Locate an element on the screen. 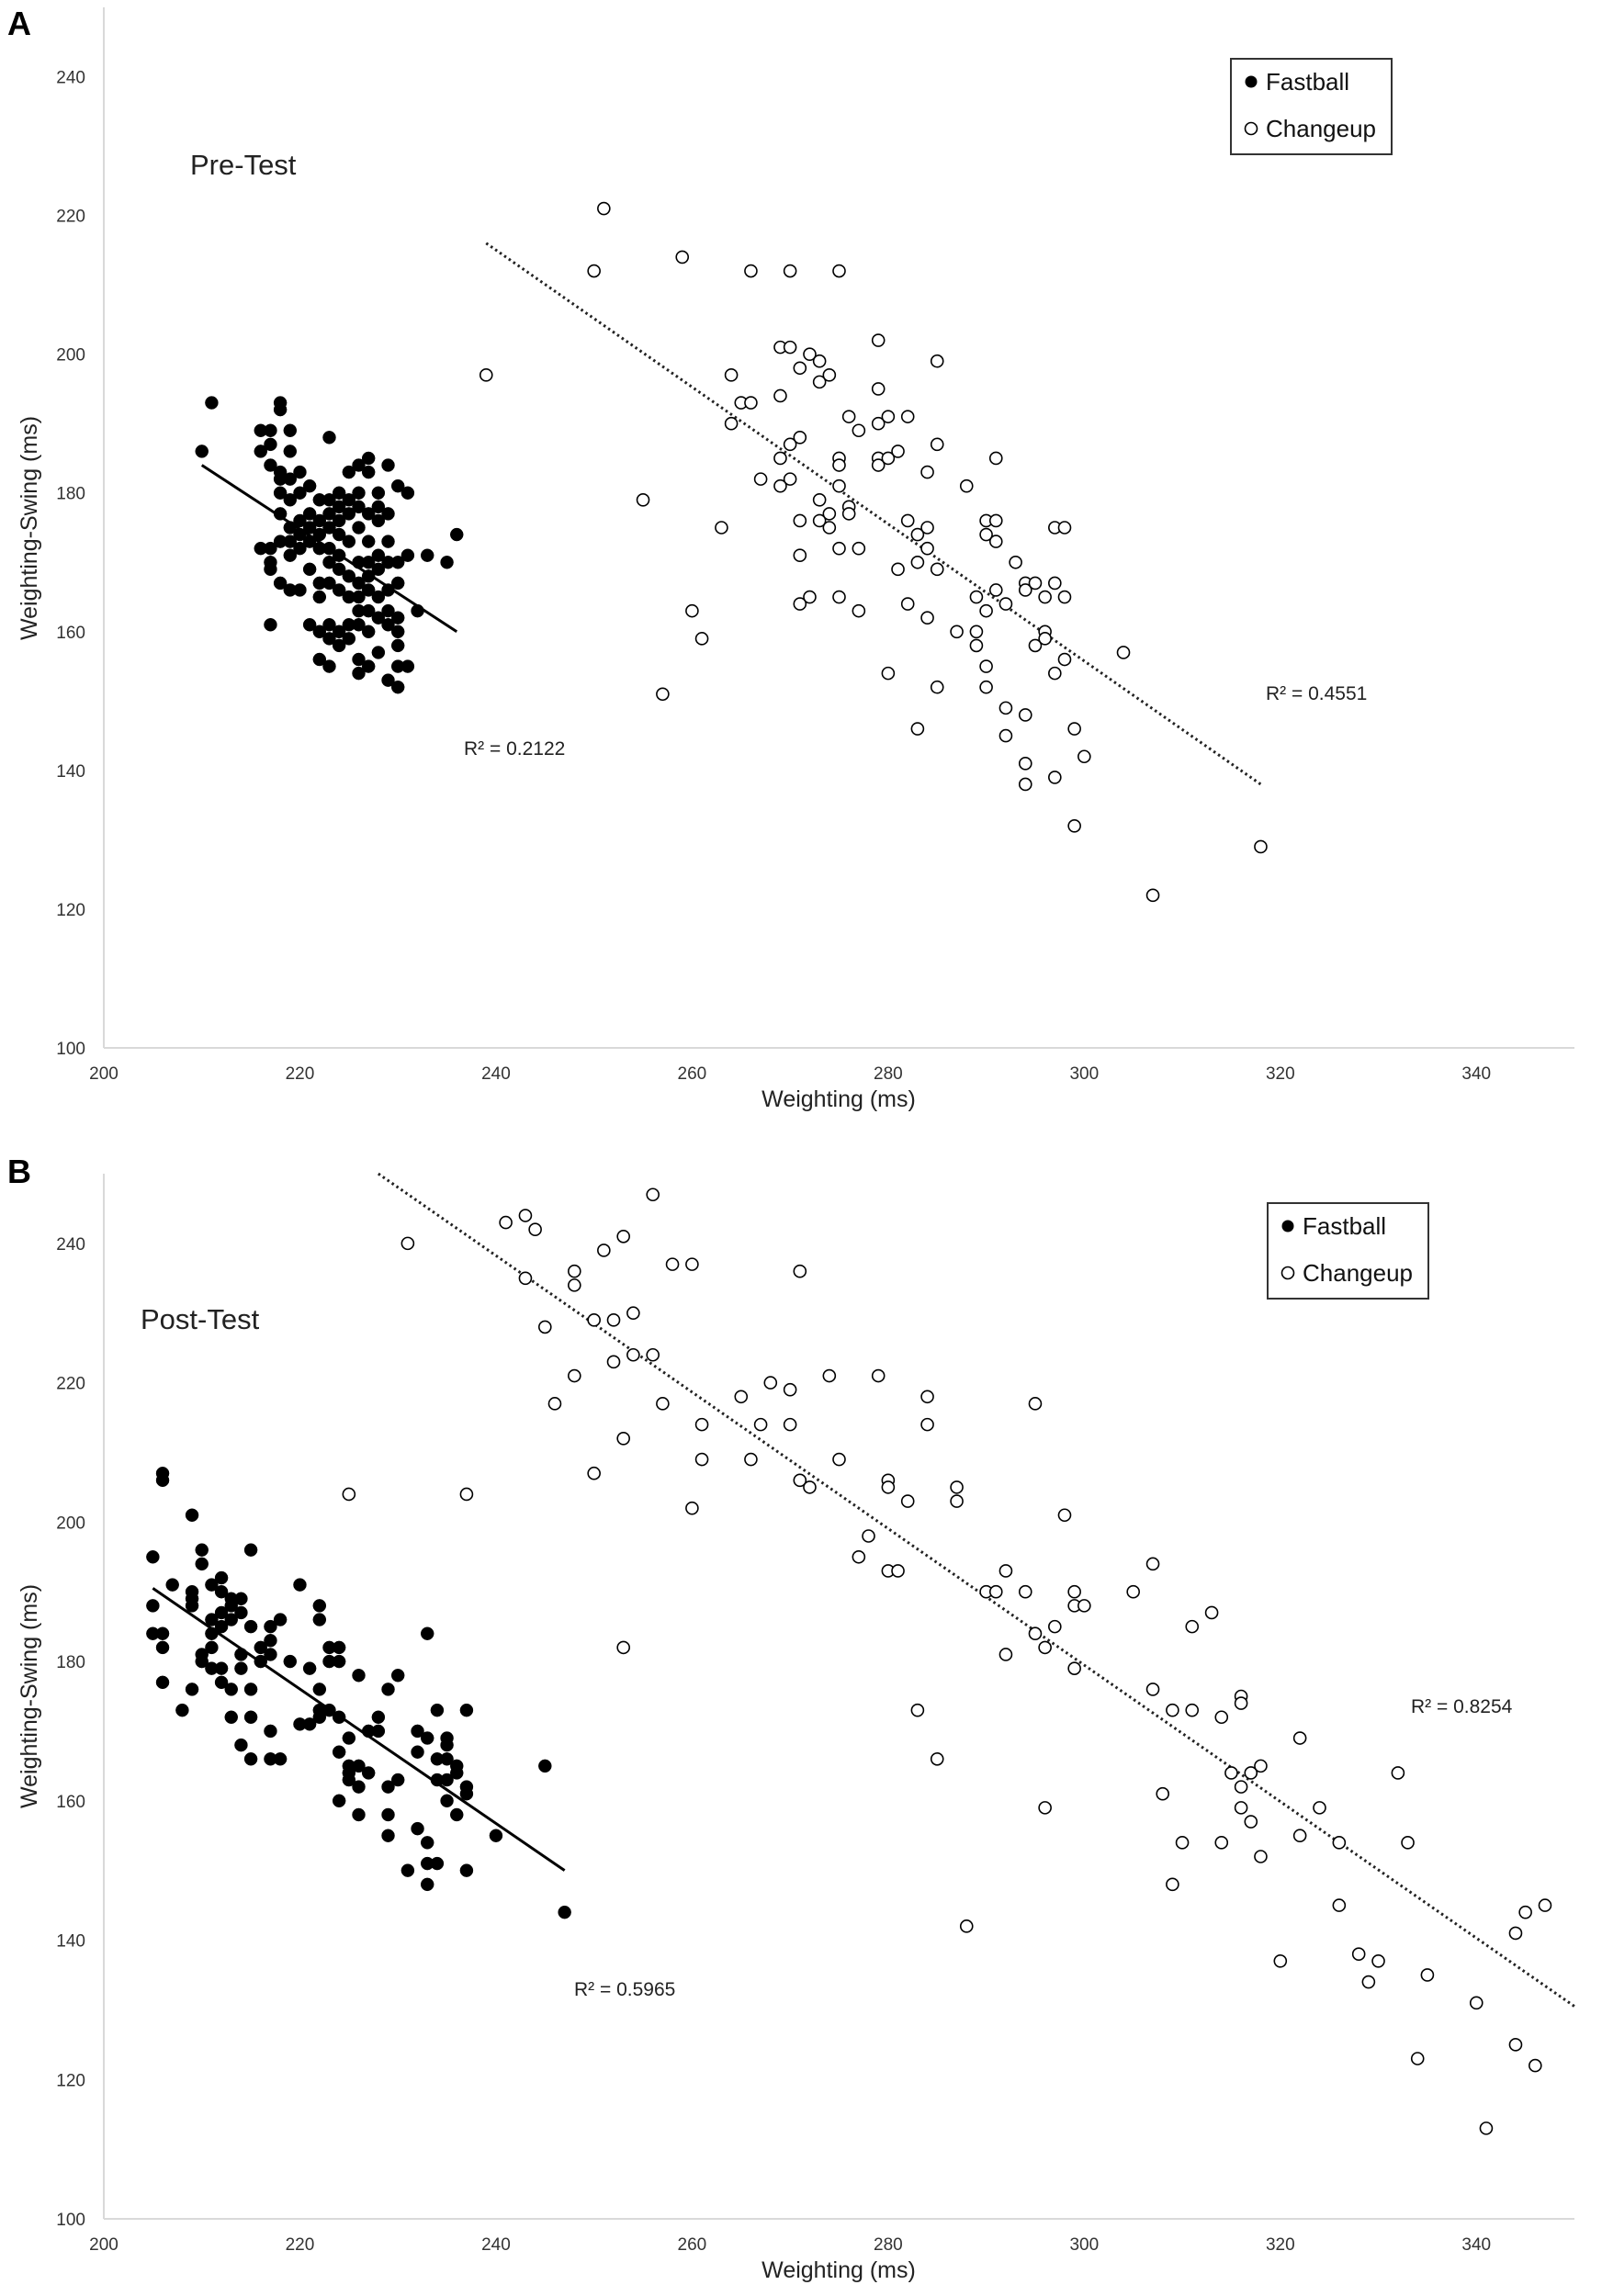  x-tick-label: 260 is located at coordinates (692, 2245).